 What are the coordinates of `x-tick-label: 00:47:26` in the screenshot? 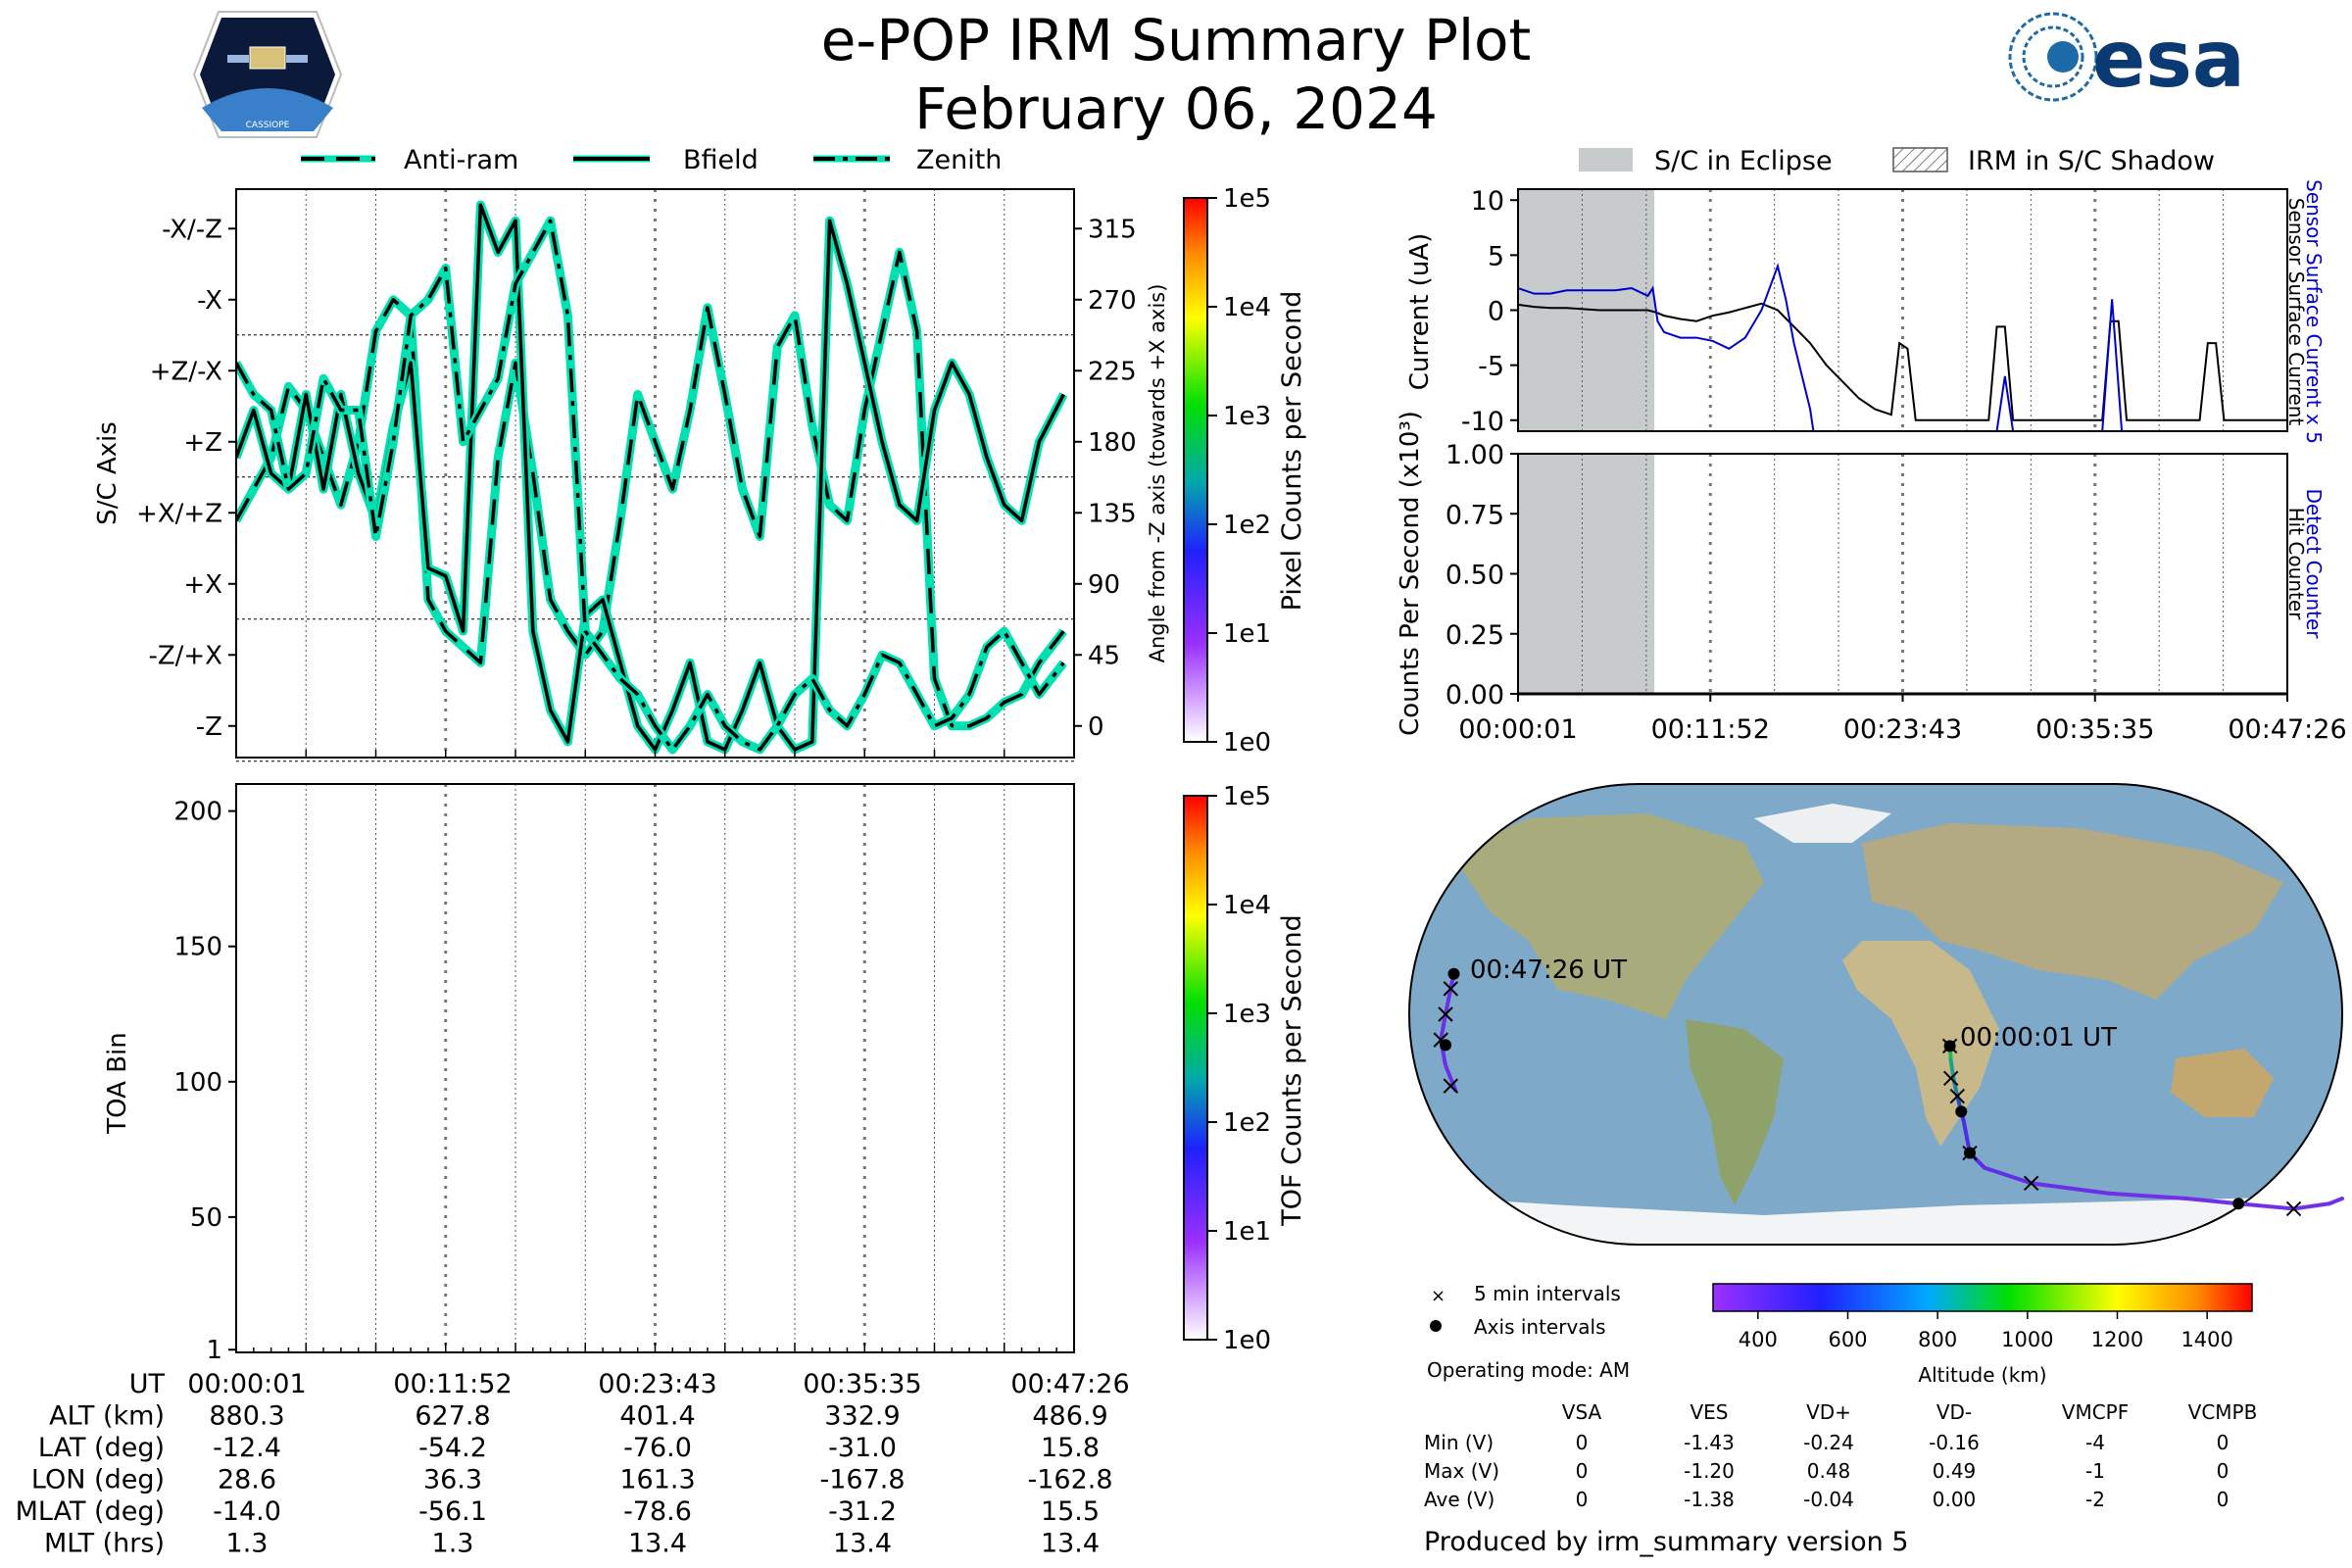 It's located at (2287, 729).